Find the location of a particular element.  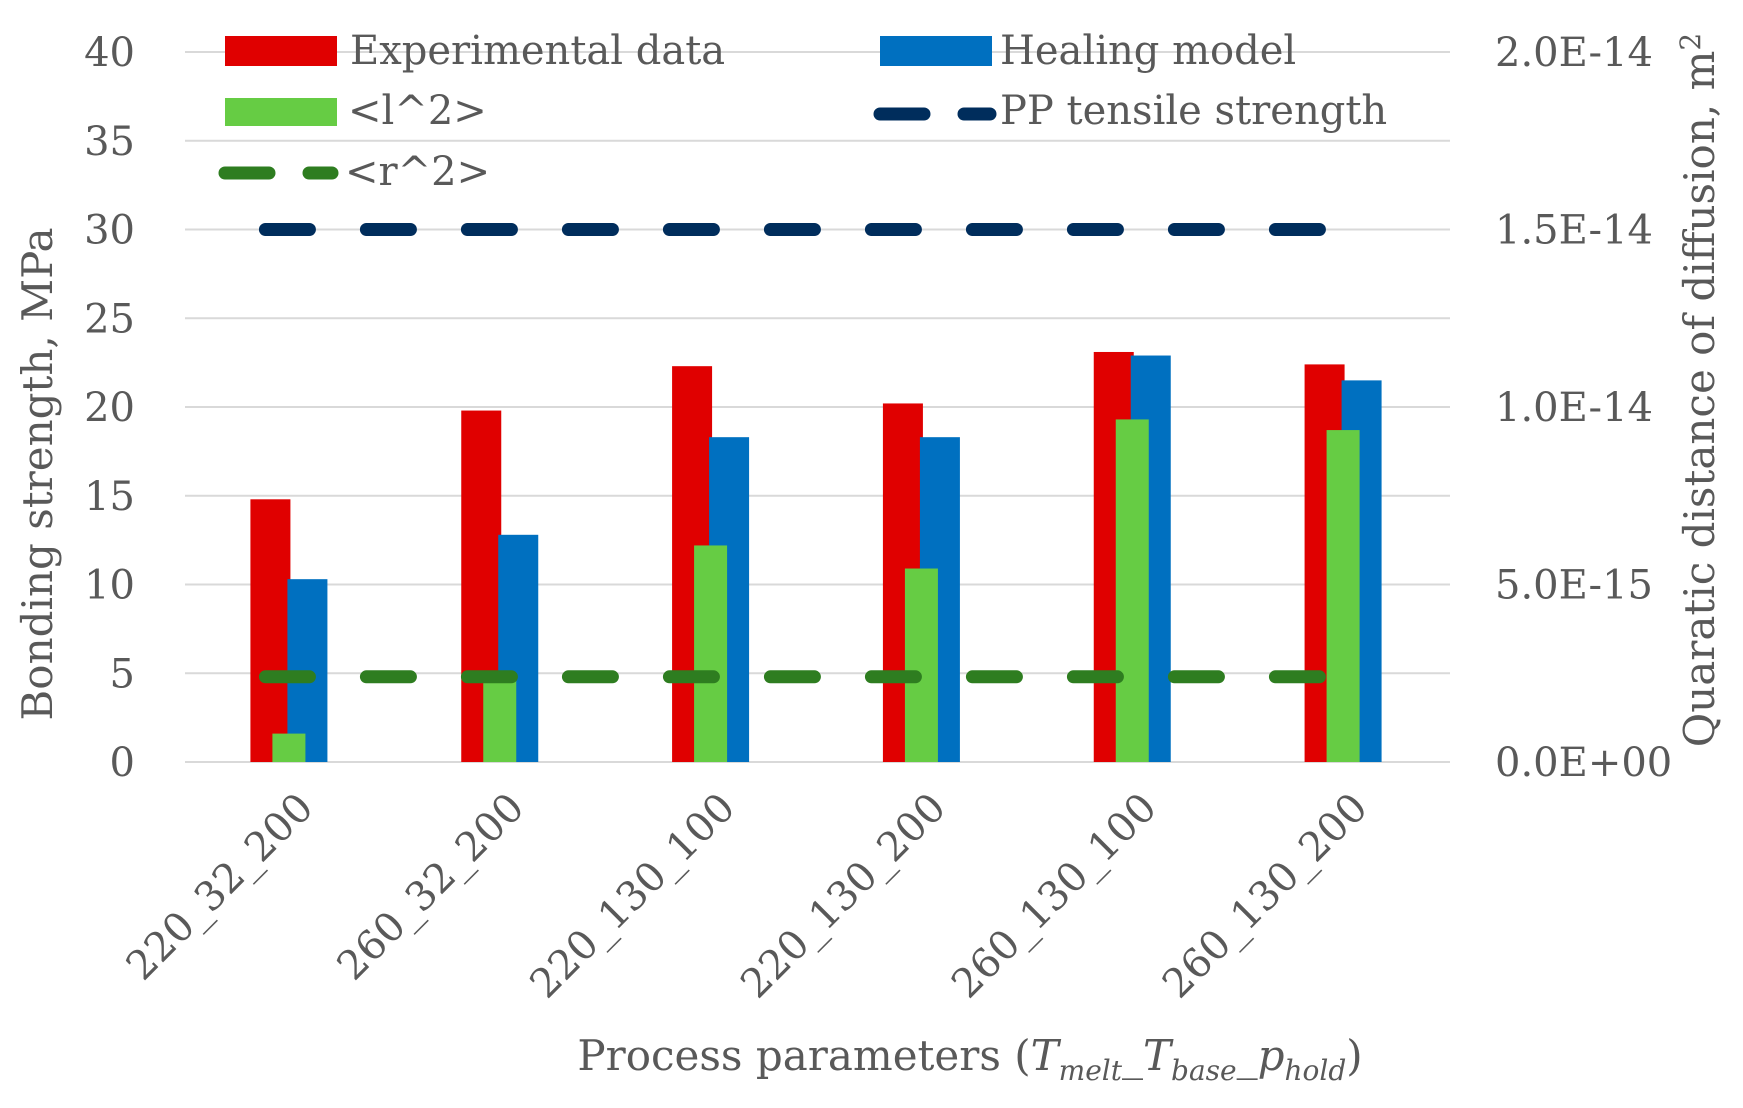

y-tick-label: 35 is located at coordinates (109, 142).